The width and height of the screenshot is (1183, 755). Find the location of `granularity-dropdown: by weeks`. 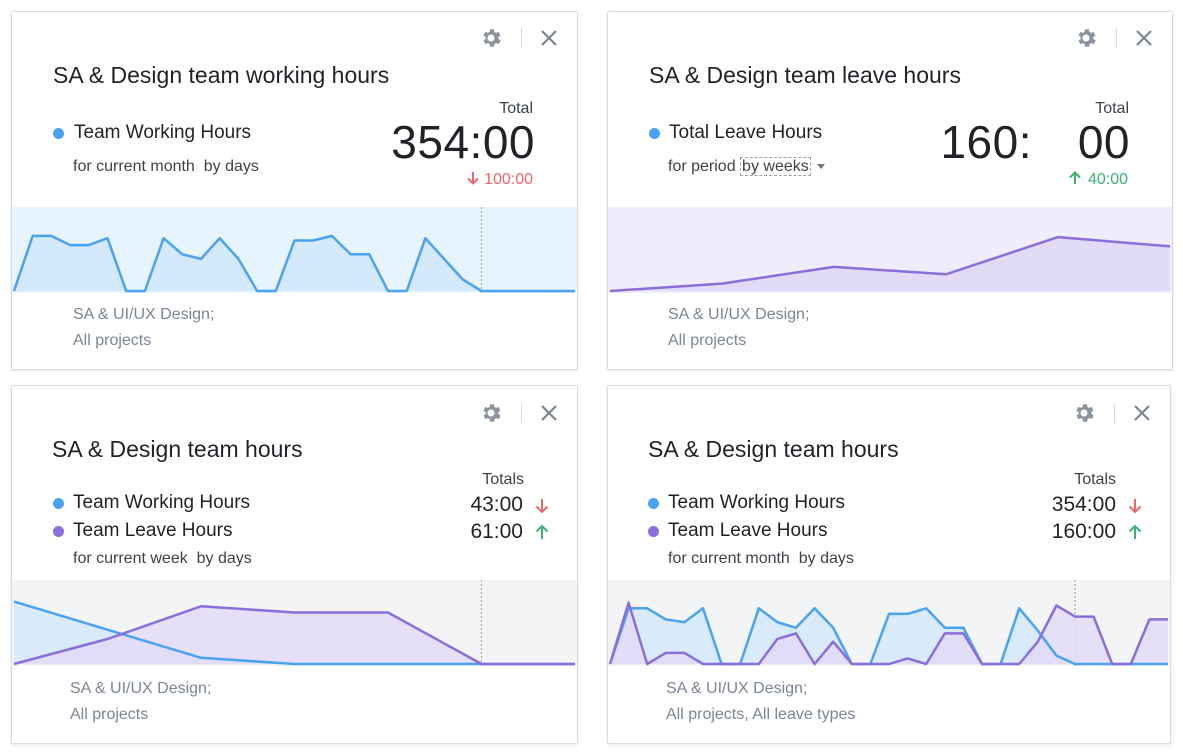

granularity-dropdown: by weeks is located at coordinates (775, 166).